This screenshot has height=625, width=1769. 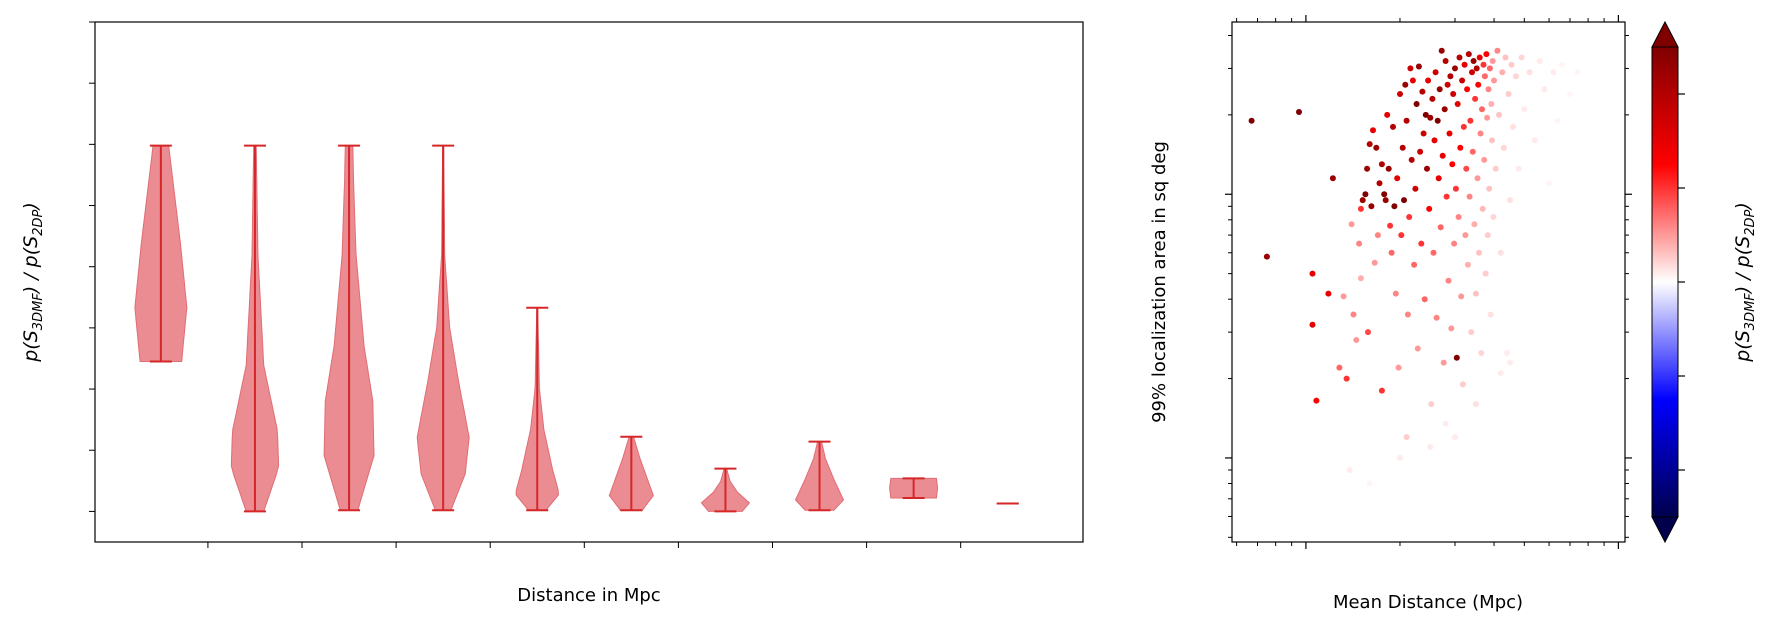 I want to click on violin-y-label-part: ), so click(x=31, y=206).